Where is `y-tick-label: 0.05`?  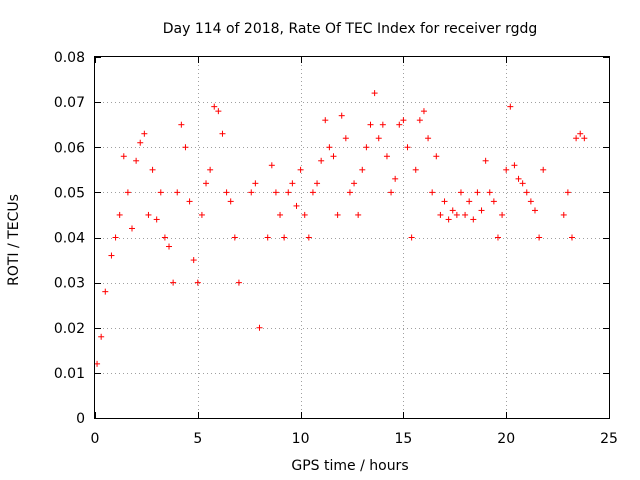 y-tick-label: 0.05 is located at coordinates (69, 193).